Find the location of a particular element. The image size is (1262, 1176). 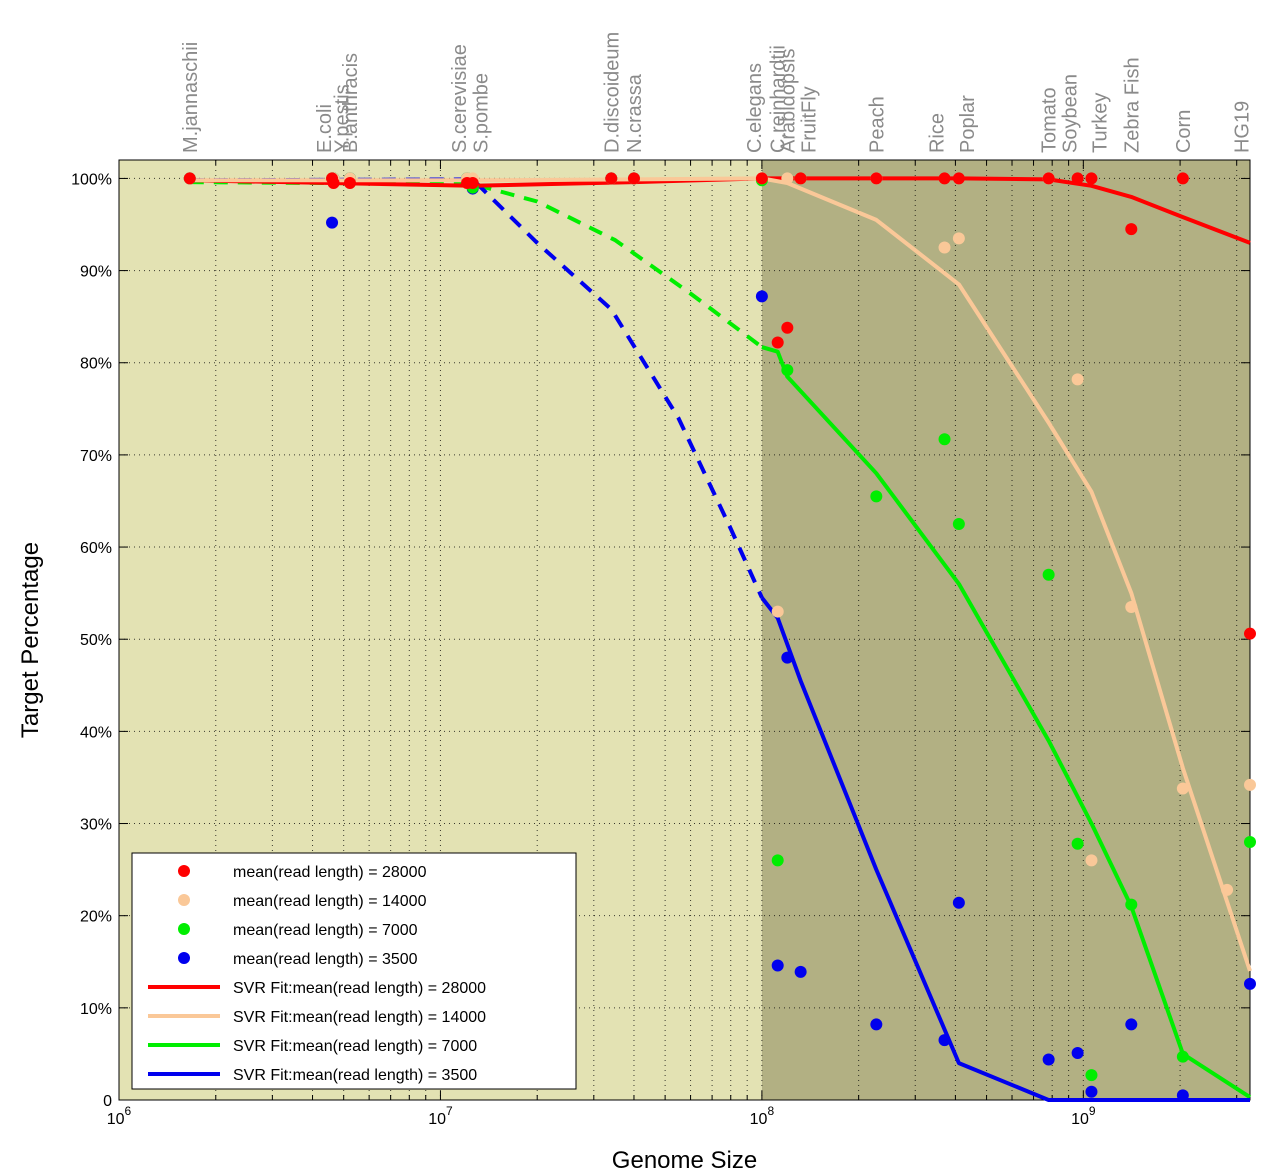

organism-label: C.elegans is located at coordinates (755, 108).